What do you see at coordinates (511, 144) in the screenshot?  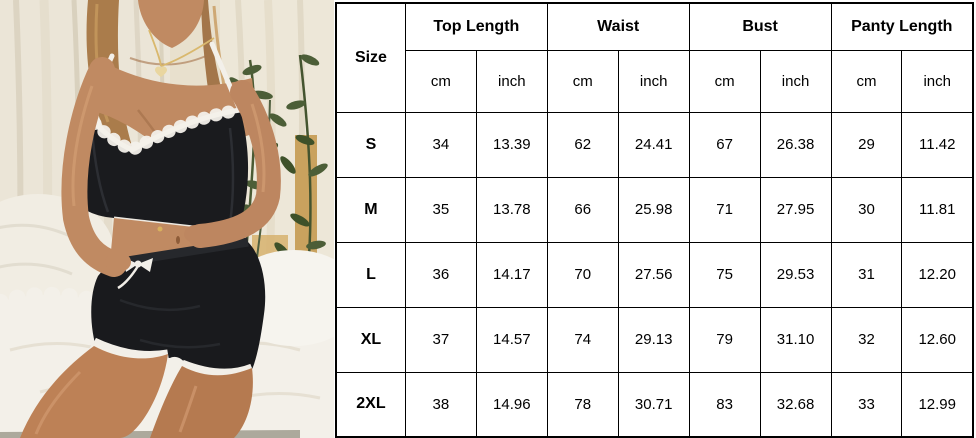 I see `value-cell: 13.39` at bounding box center [511, 144].